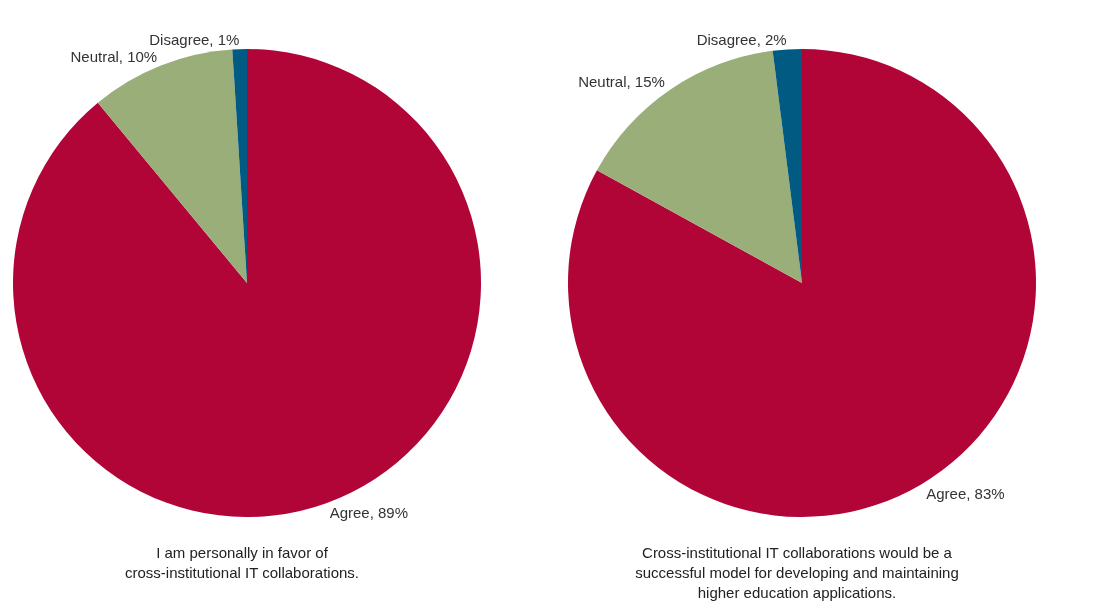 The width and height of the screenshot is (1113, 614). I want to click on slice-label: Disagree, 2%, so click(741, 39).